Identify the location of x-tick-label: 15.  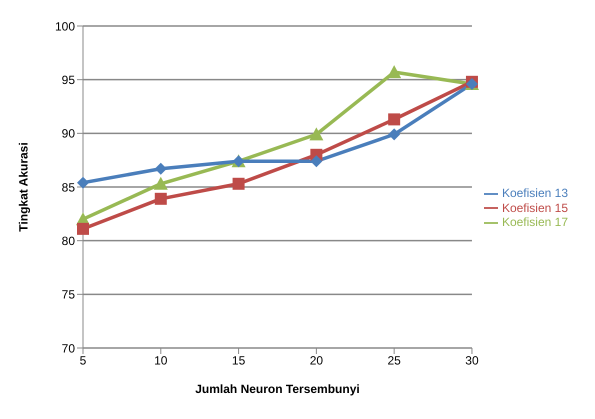
(239, 361).